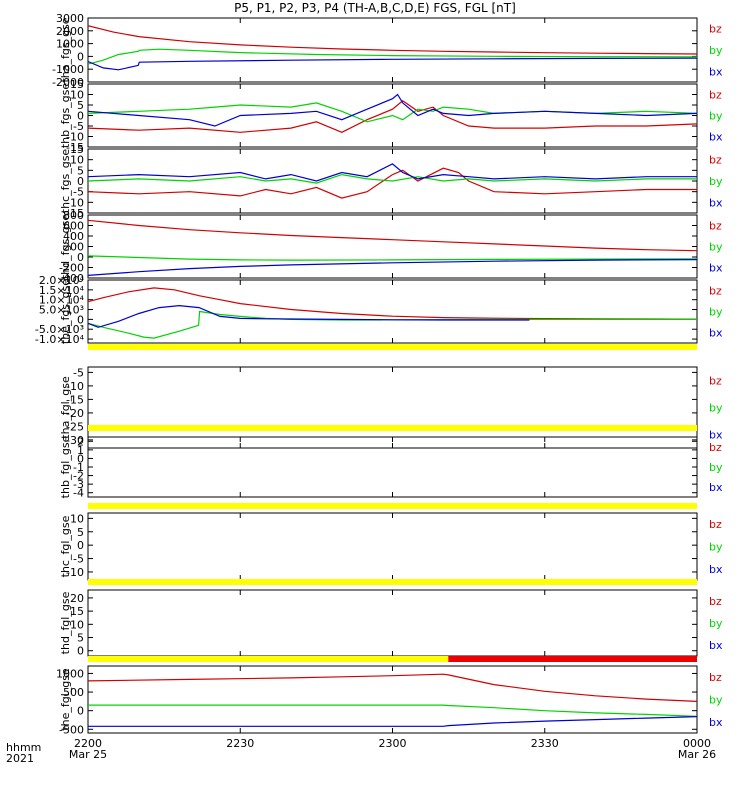 The height and width of the screenshot is (800, 750). Describe the element at coordinates (75, 426) in the screenshot. I see `ytick-label: -25` at that location.